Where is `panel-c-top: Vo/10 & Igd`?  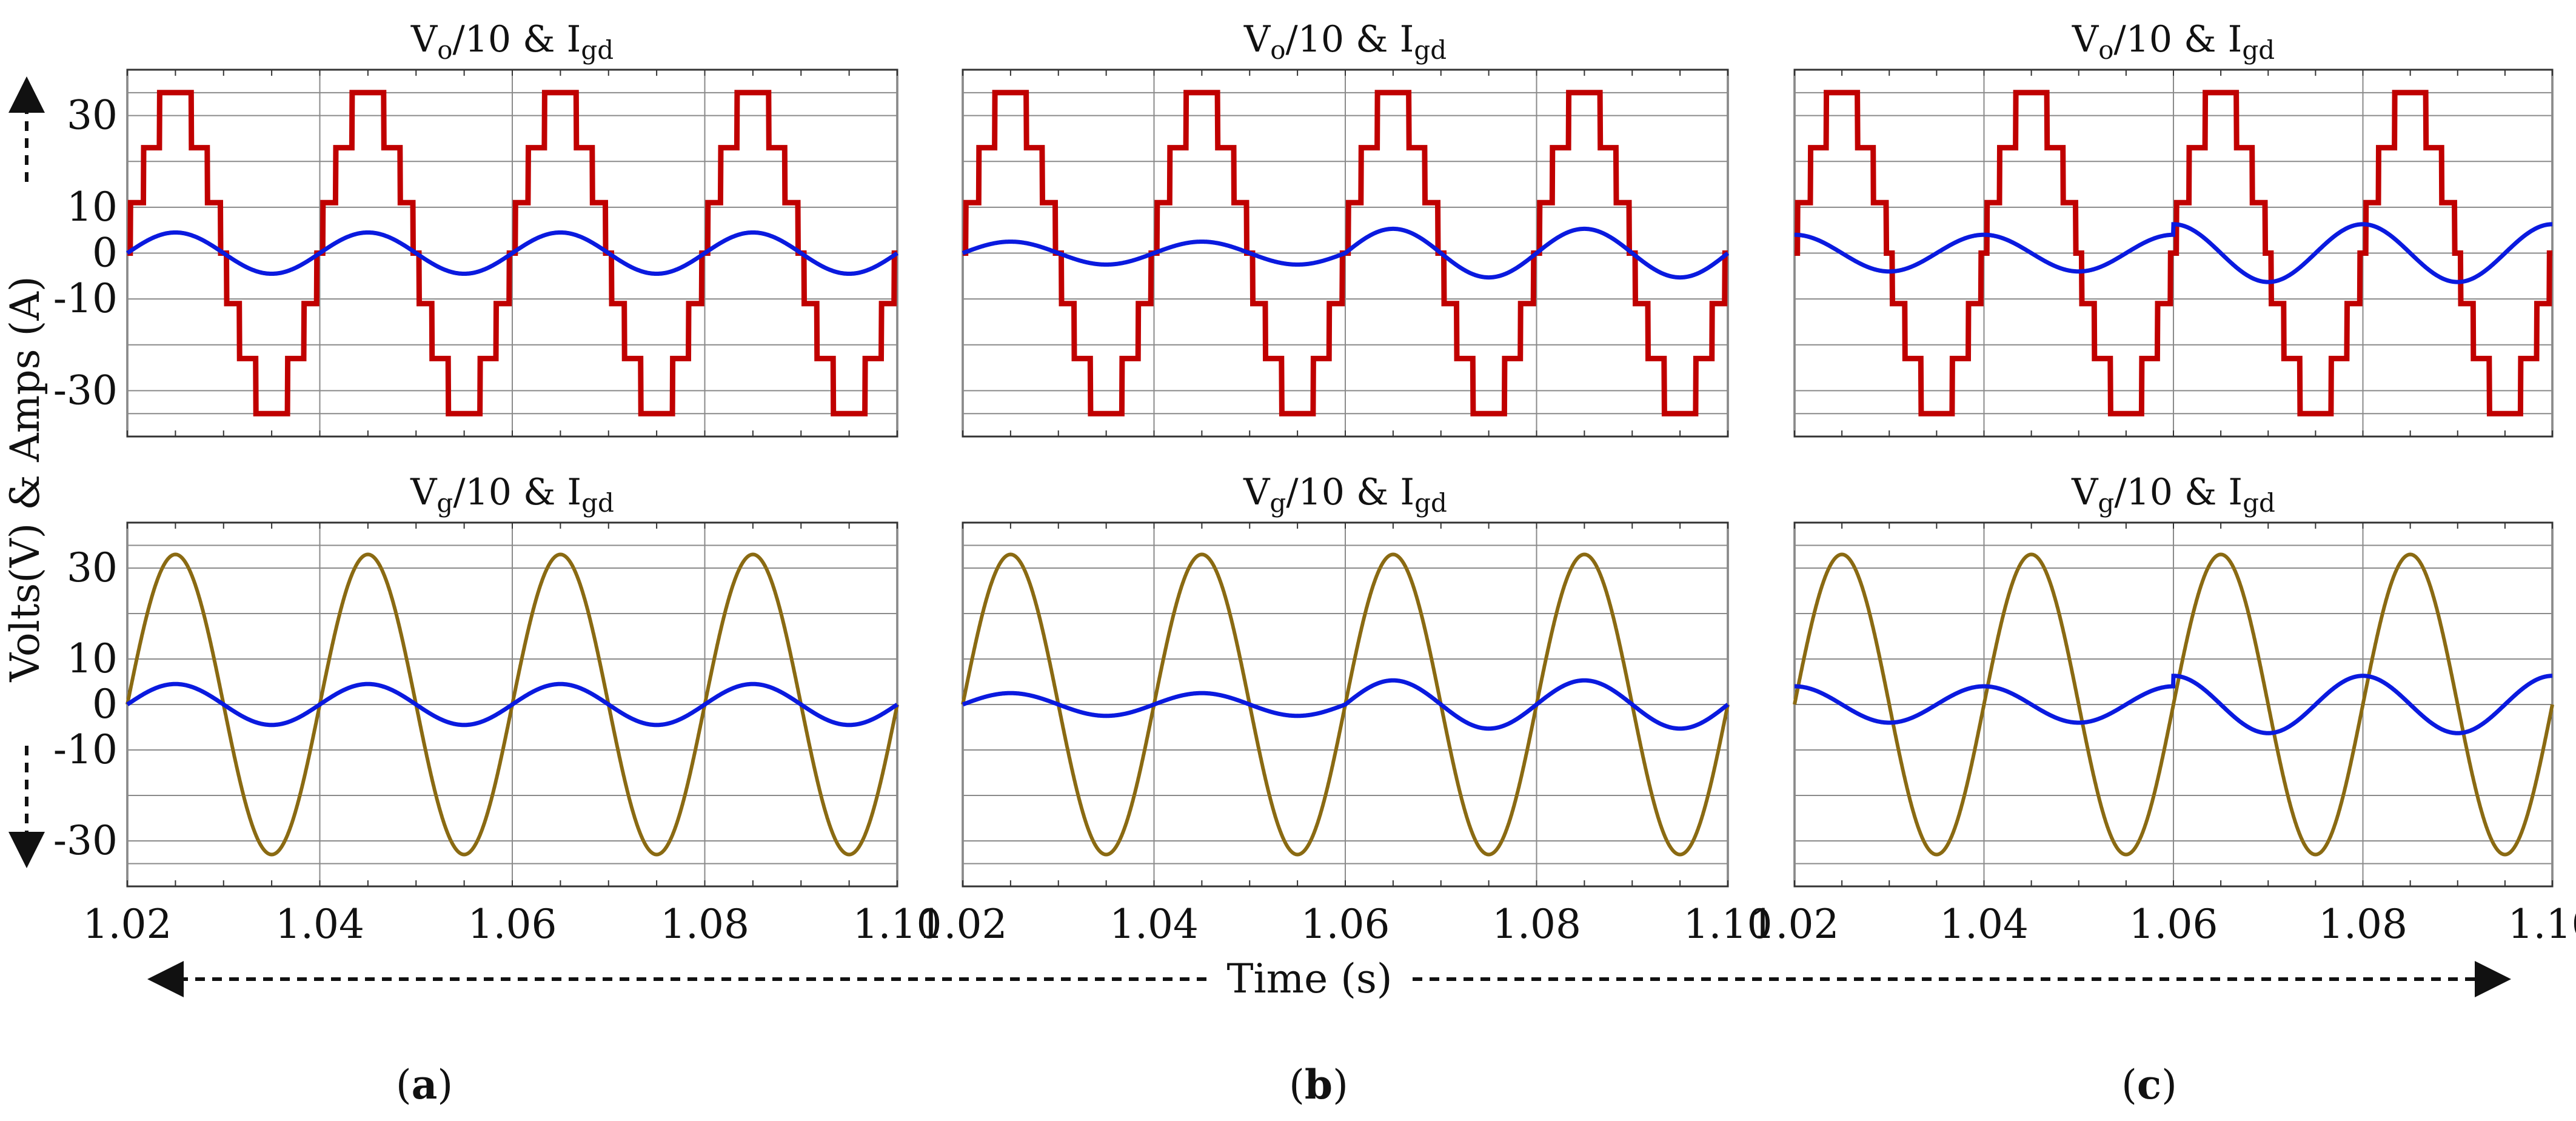
panel-c-top: Vo/10 & Igd is located at coordinates (2173, 228).